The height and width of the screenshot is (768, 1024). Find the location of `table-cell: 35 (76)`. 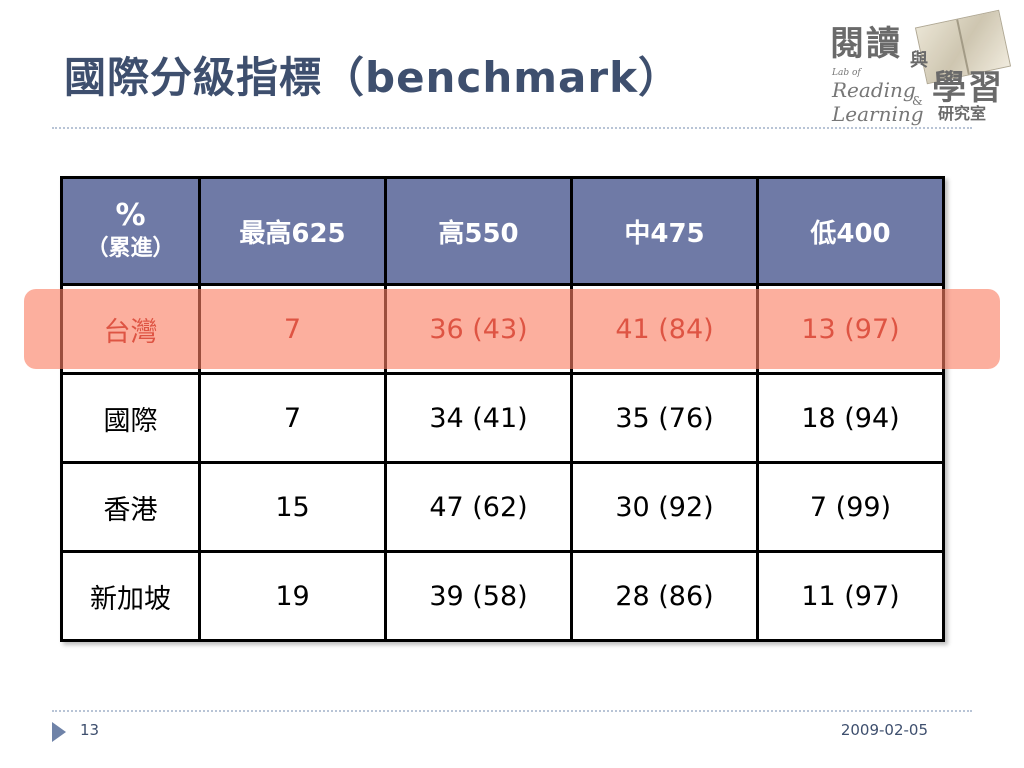

table-cell: 35 (76) is located at coordinates (664, 418).